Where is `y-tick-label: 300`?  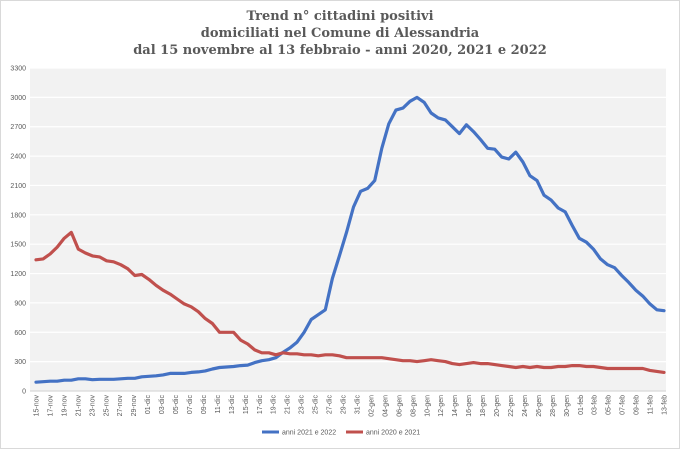 y-tick-label: 300 is located at coordinates (20, 362).